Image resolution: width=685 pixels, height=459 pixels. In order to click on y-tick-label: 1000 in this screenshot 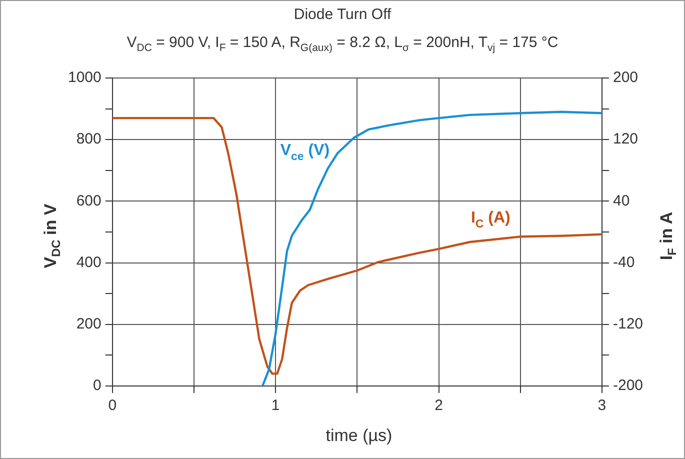, I will do `click(85, 77)`.